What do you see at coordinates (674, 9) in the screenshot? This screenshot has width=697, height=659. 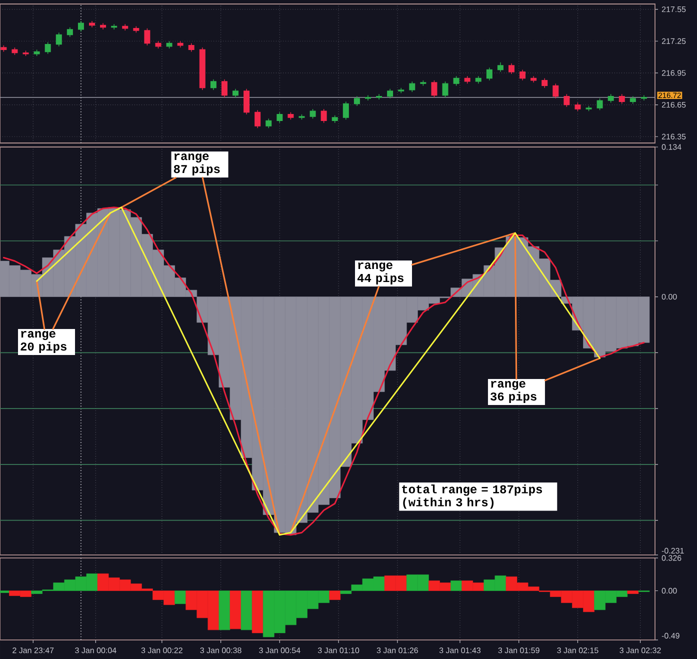 I see `y-tick-label: 217.55` at bounding box center [674, 9].